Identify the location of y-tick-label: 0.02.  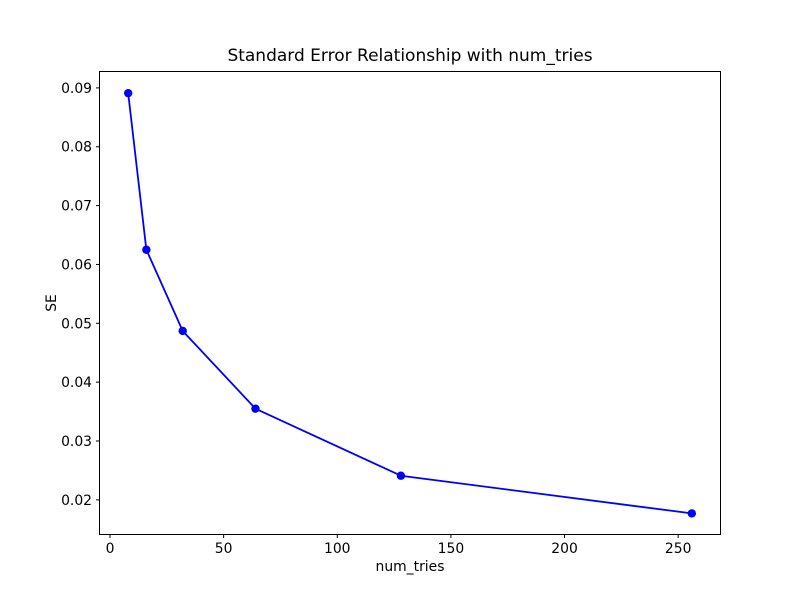
(76, 501).